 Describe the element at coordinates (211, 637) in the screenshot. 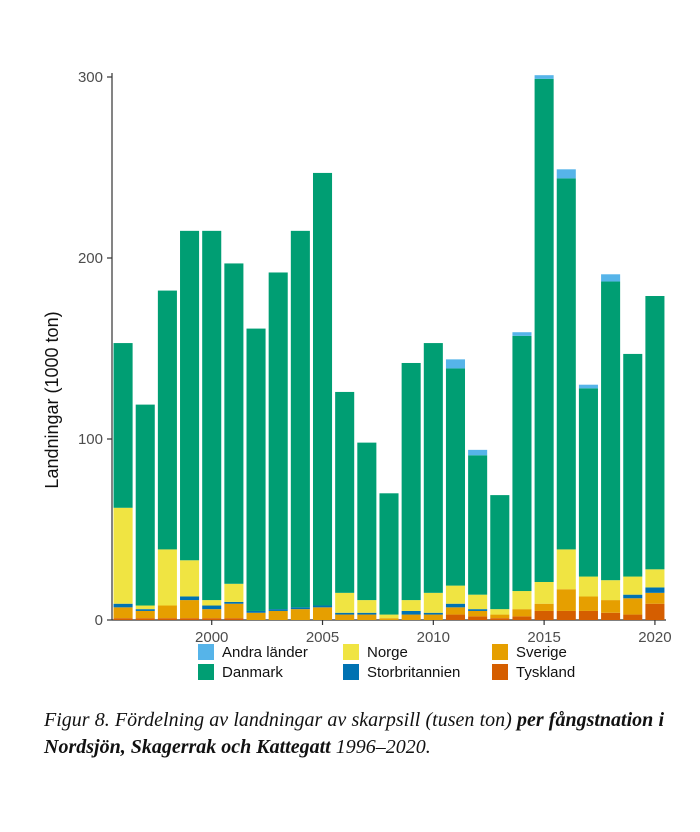

I see `x-tick-label: 2000` at that location.